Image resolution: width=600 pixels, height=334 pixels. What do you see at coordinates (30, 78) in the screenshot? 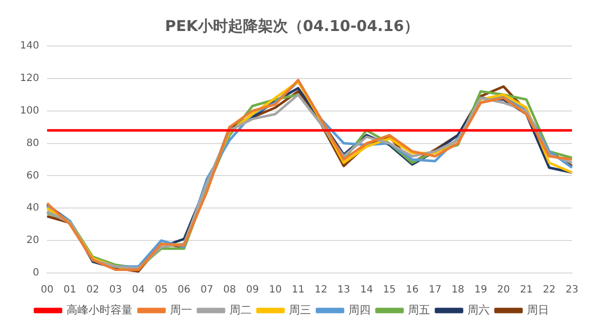
I see `y-tick-label: 120` at bounding box center [30, 78].